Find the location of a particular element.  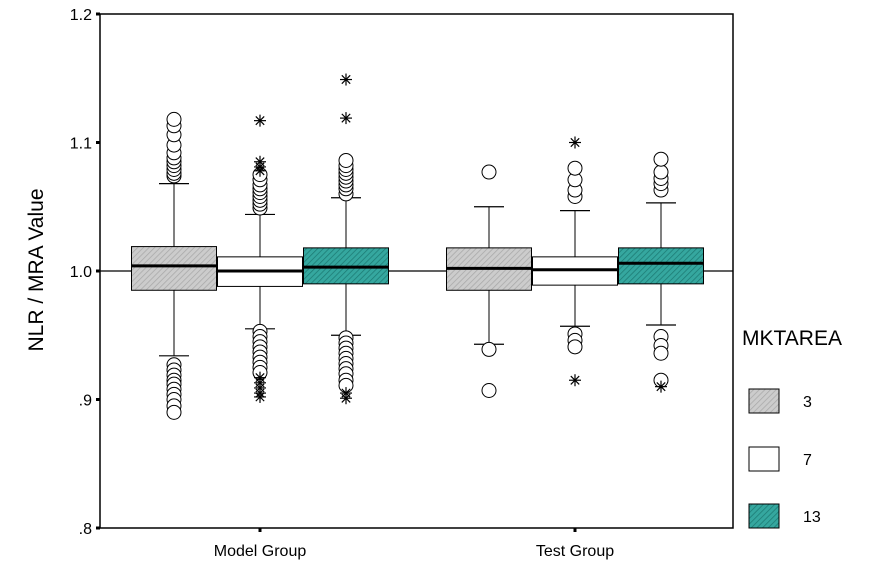

x-category-label: Test Group is located at coordinates (575, 551).